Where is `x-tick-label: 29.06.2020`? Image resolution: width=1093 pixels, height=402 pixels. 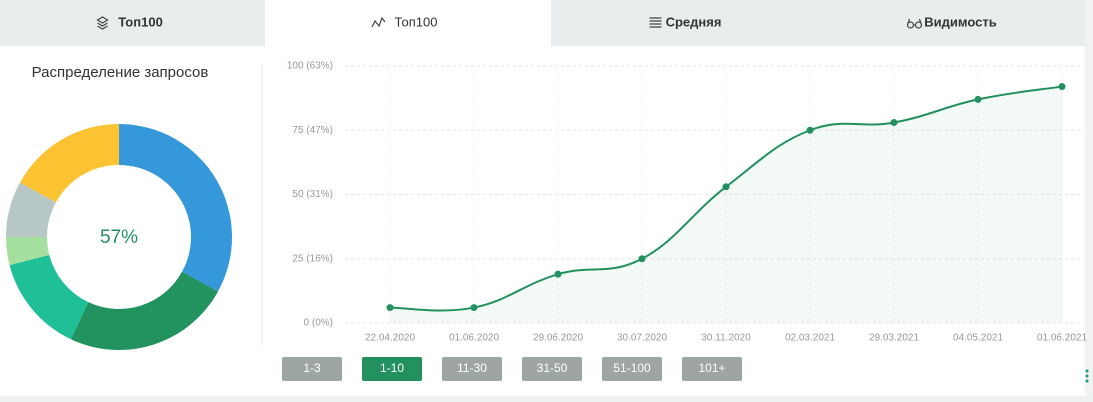
x-tick-label: 29.06.2020 is located at coordinates (558, 338).